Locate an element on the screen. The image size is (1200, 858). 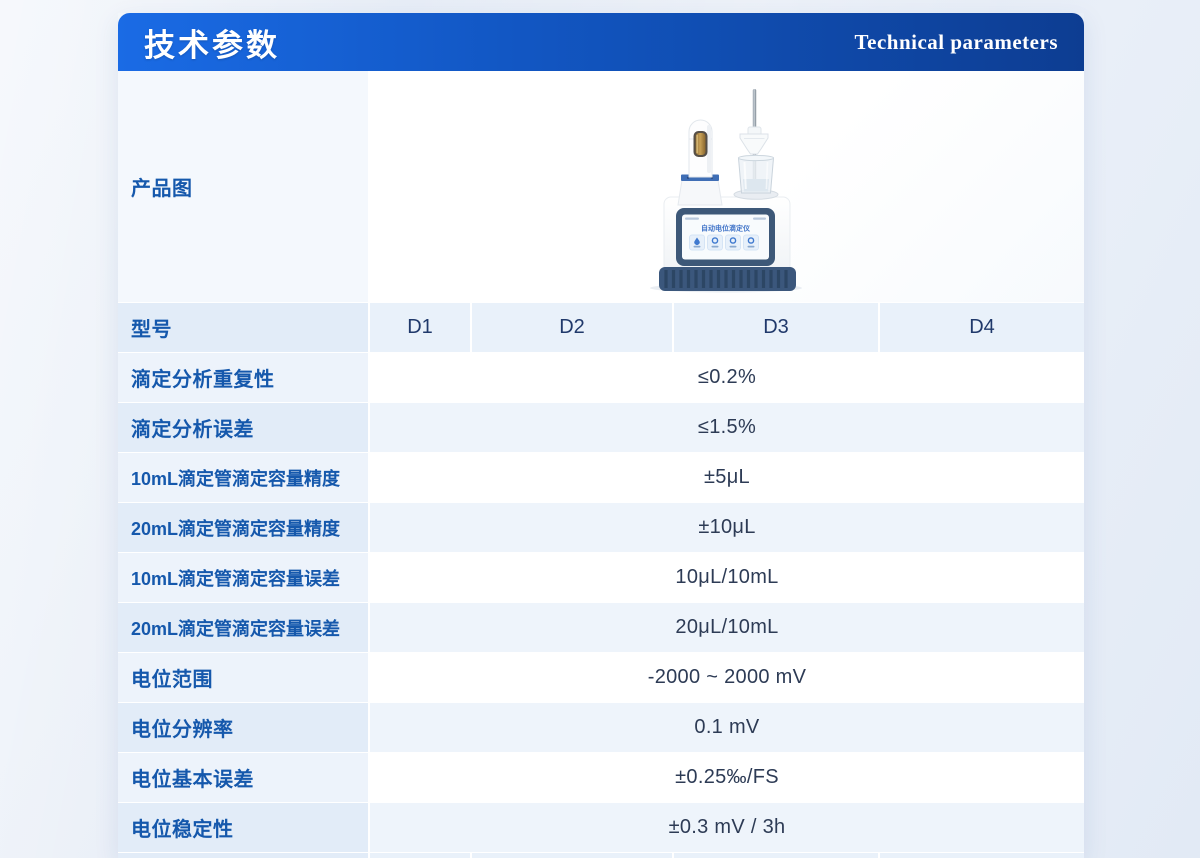
electrode-holder-cone is located at coordinates (754, 140).